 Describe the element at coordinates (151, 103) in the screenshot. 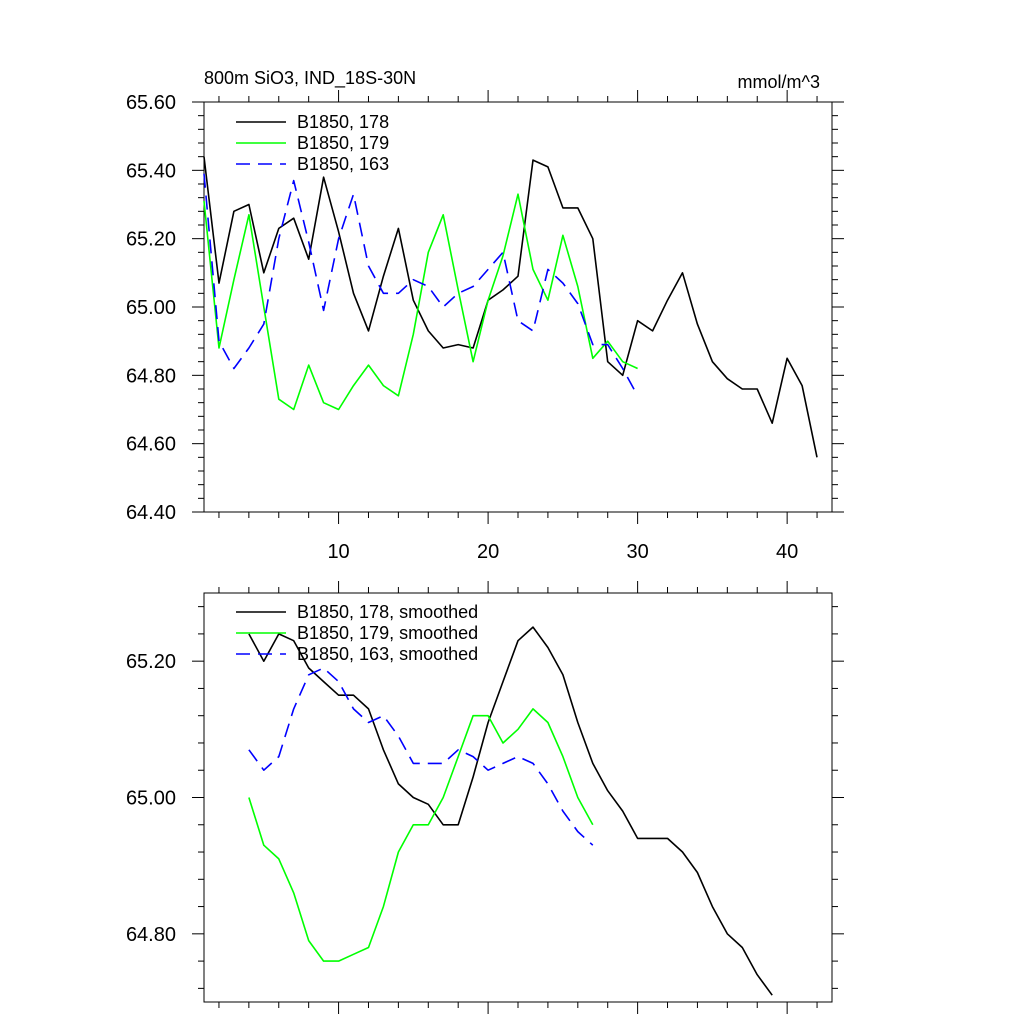

I see `chart-1-y-tick-label: 65.60` at that location.